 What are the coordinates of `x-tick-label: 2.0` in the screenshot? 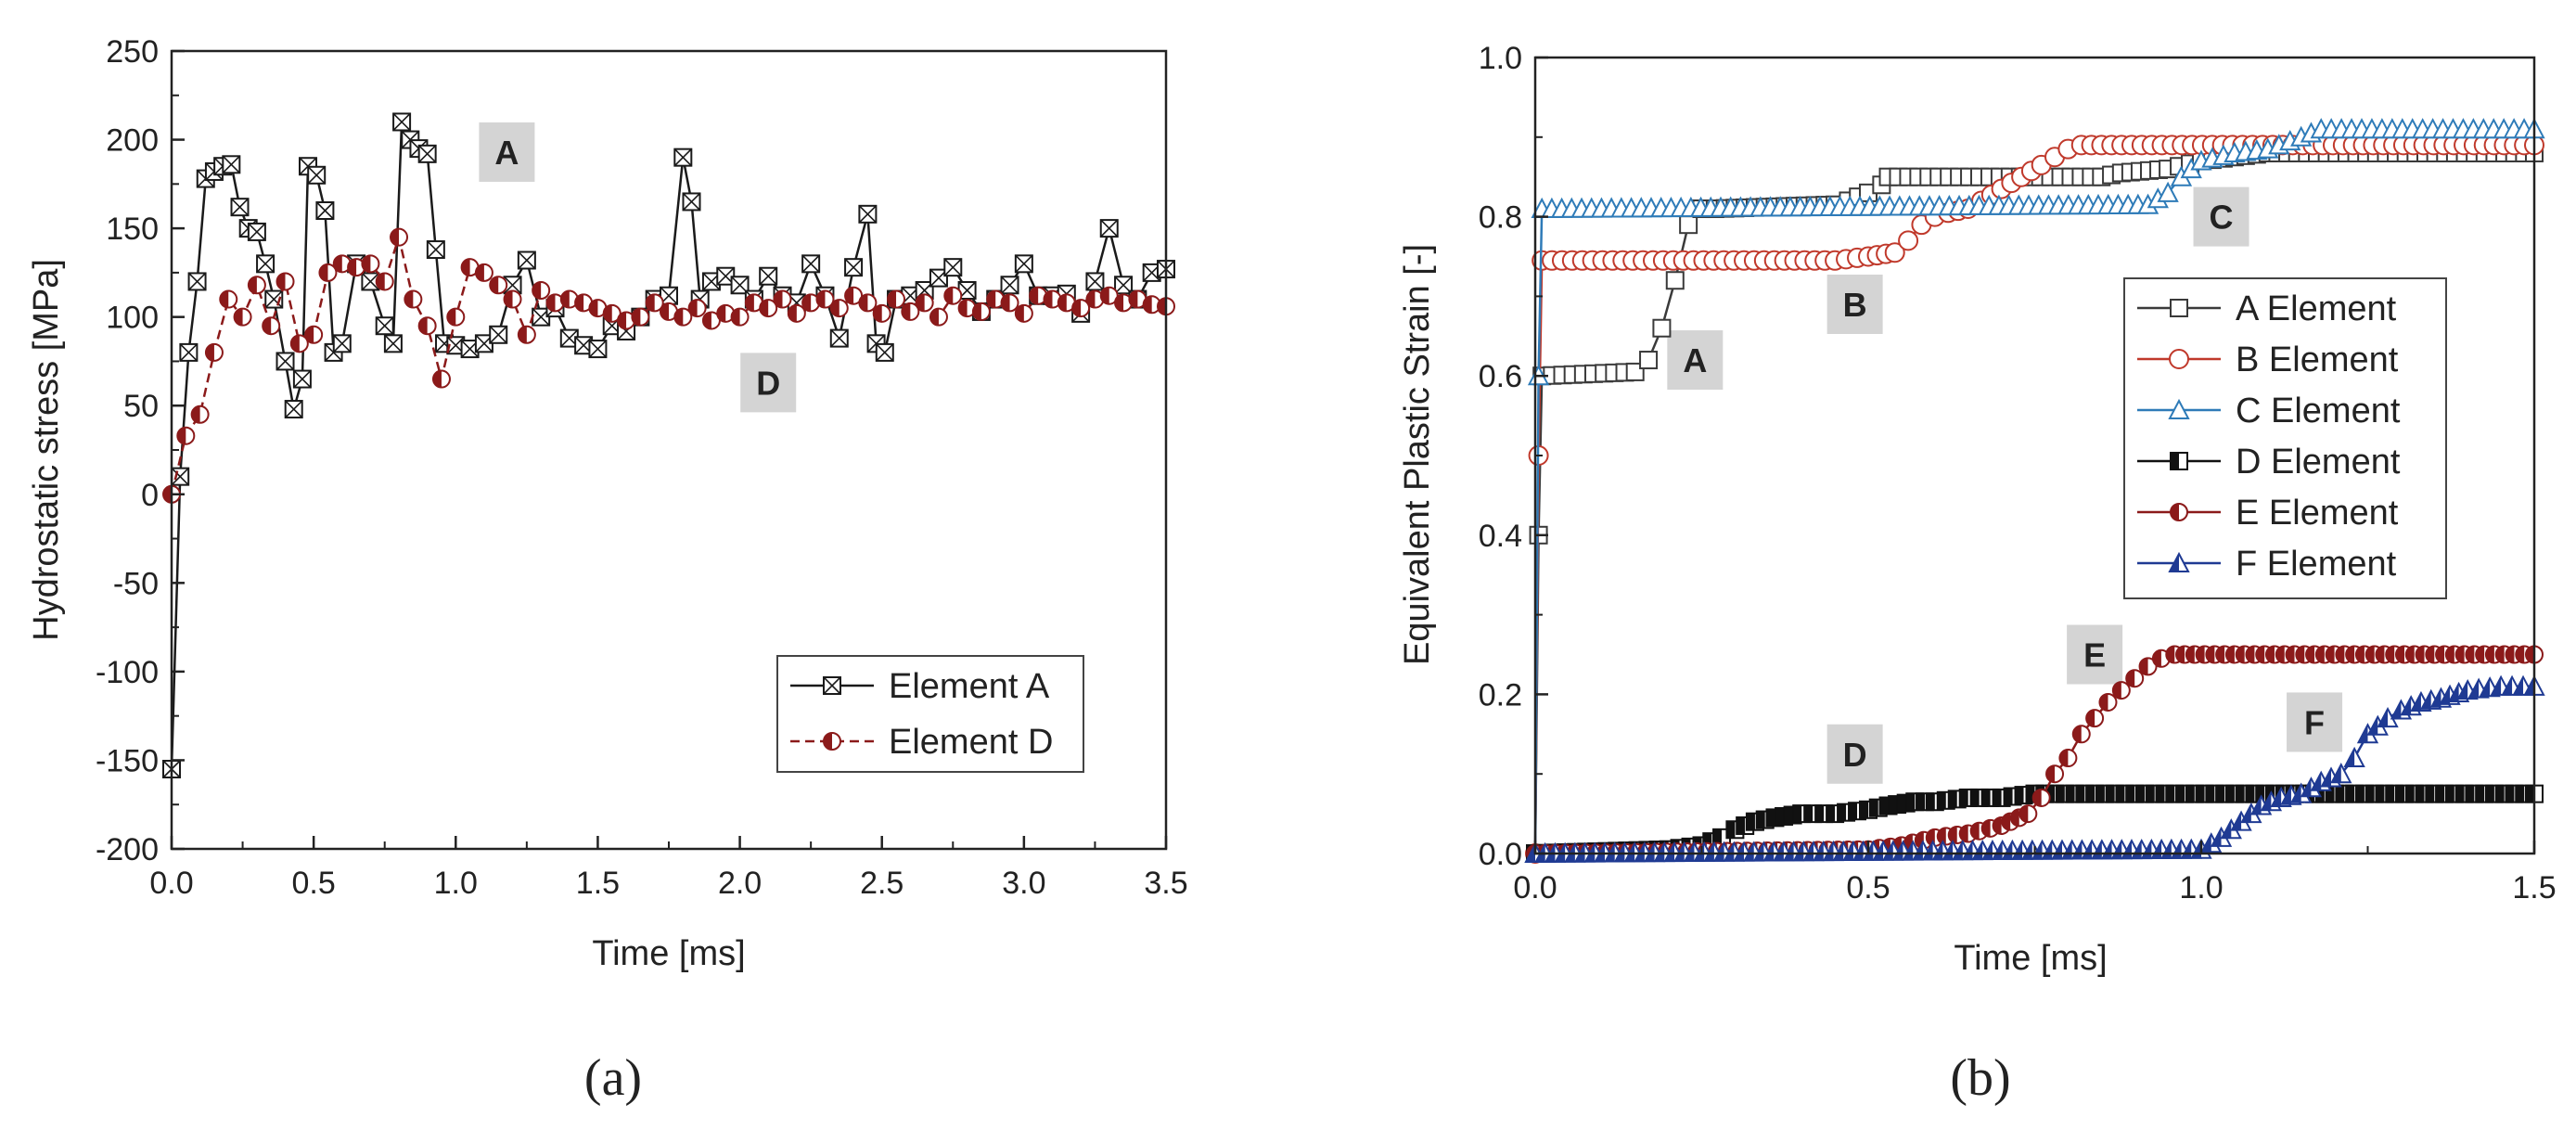 It's located at (740, 883).